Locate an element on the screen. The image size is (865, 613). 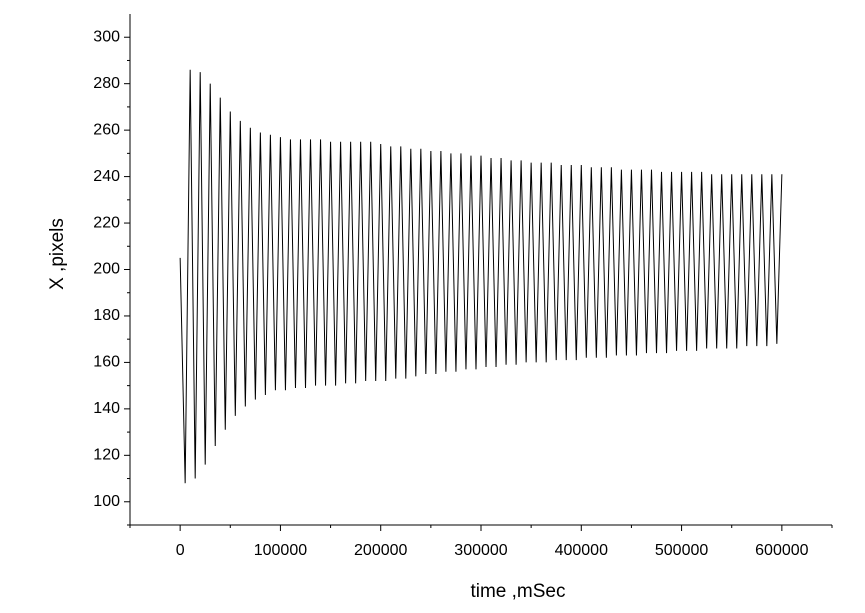
y-tick-label: 260 is located at coordinates (106, 129).